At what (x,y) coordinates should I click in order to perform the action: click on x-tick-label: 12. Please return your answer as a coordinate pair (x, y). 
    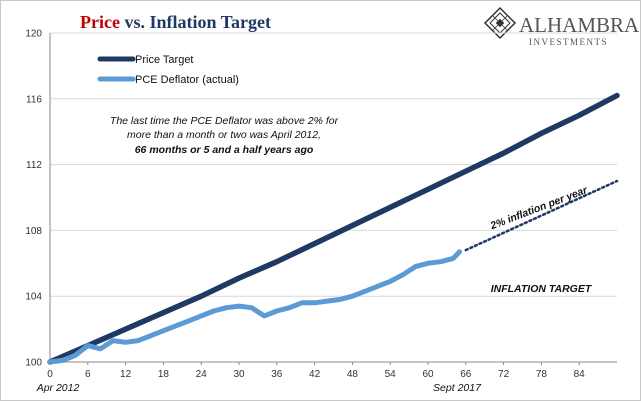
    Looking at the image, I should click on (126, 374).